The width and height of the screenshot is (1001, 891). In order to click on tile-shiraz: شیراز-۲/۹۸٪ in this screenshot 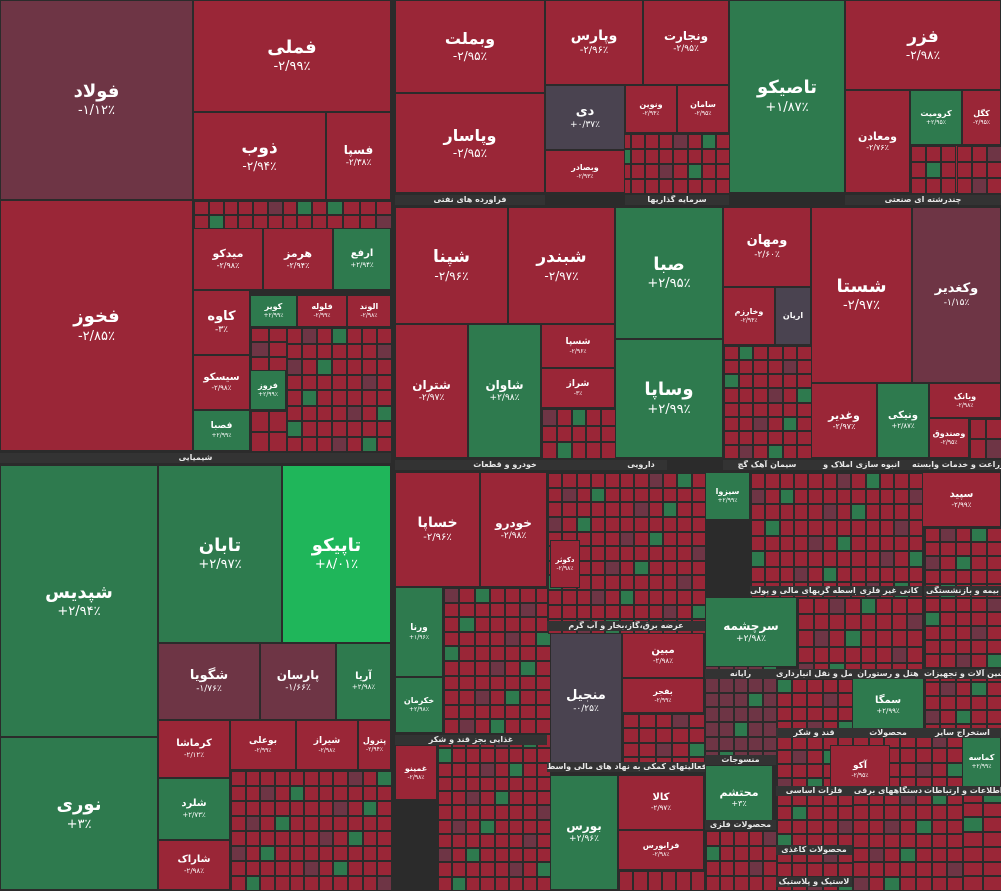, I will do `click(327, 745)`.